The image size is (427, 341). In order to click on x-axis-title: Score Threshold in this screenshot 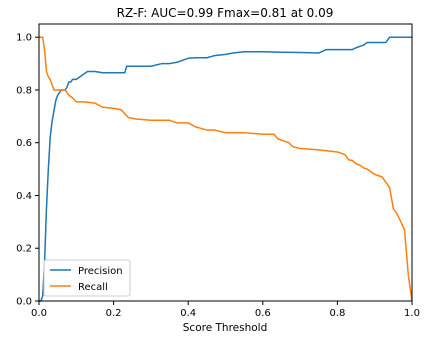, I will do `click(225, 328)`.